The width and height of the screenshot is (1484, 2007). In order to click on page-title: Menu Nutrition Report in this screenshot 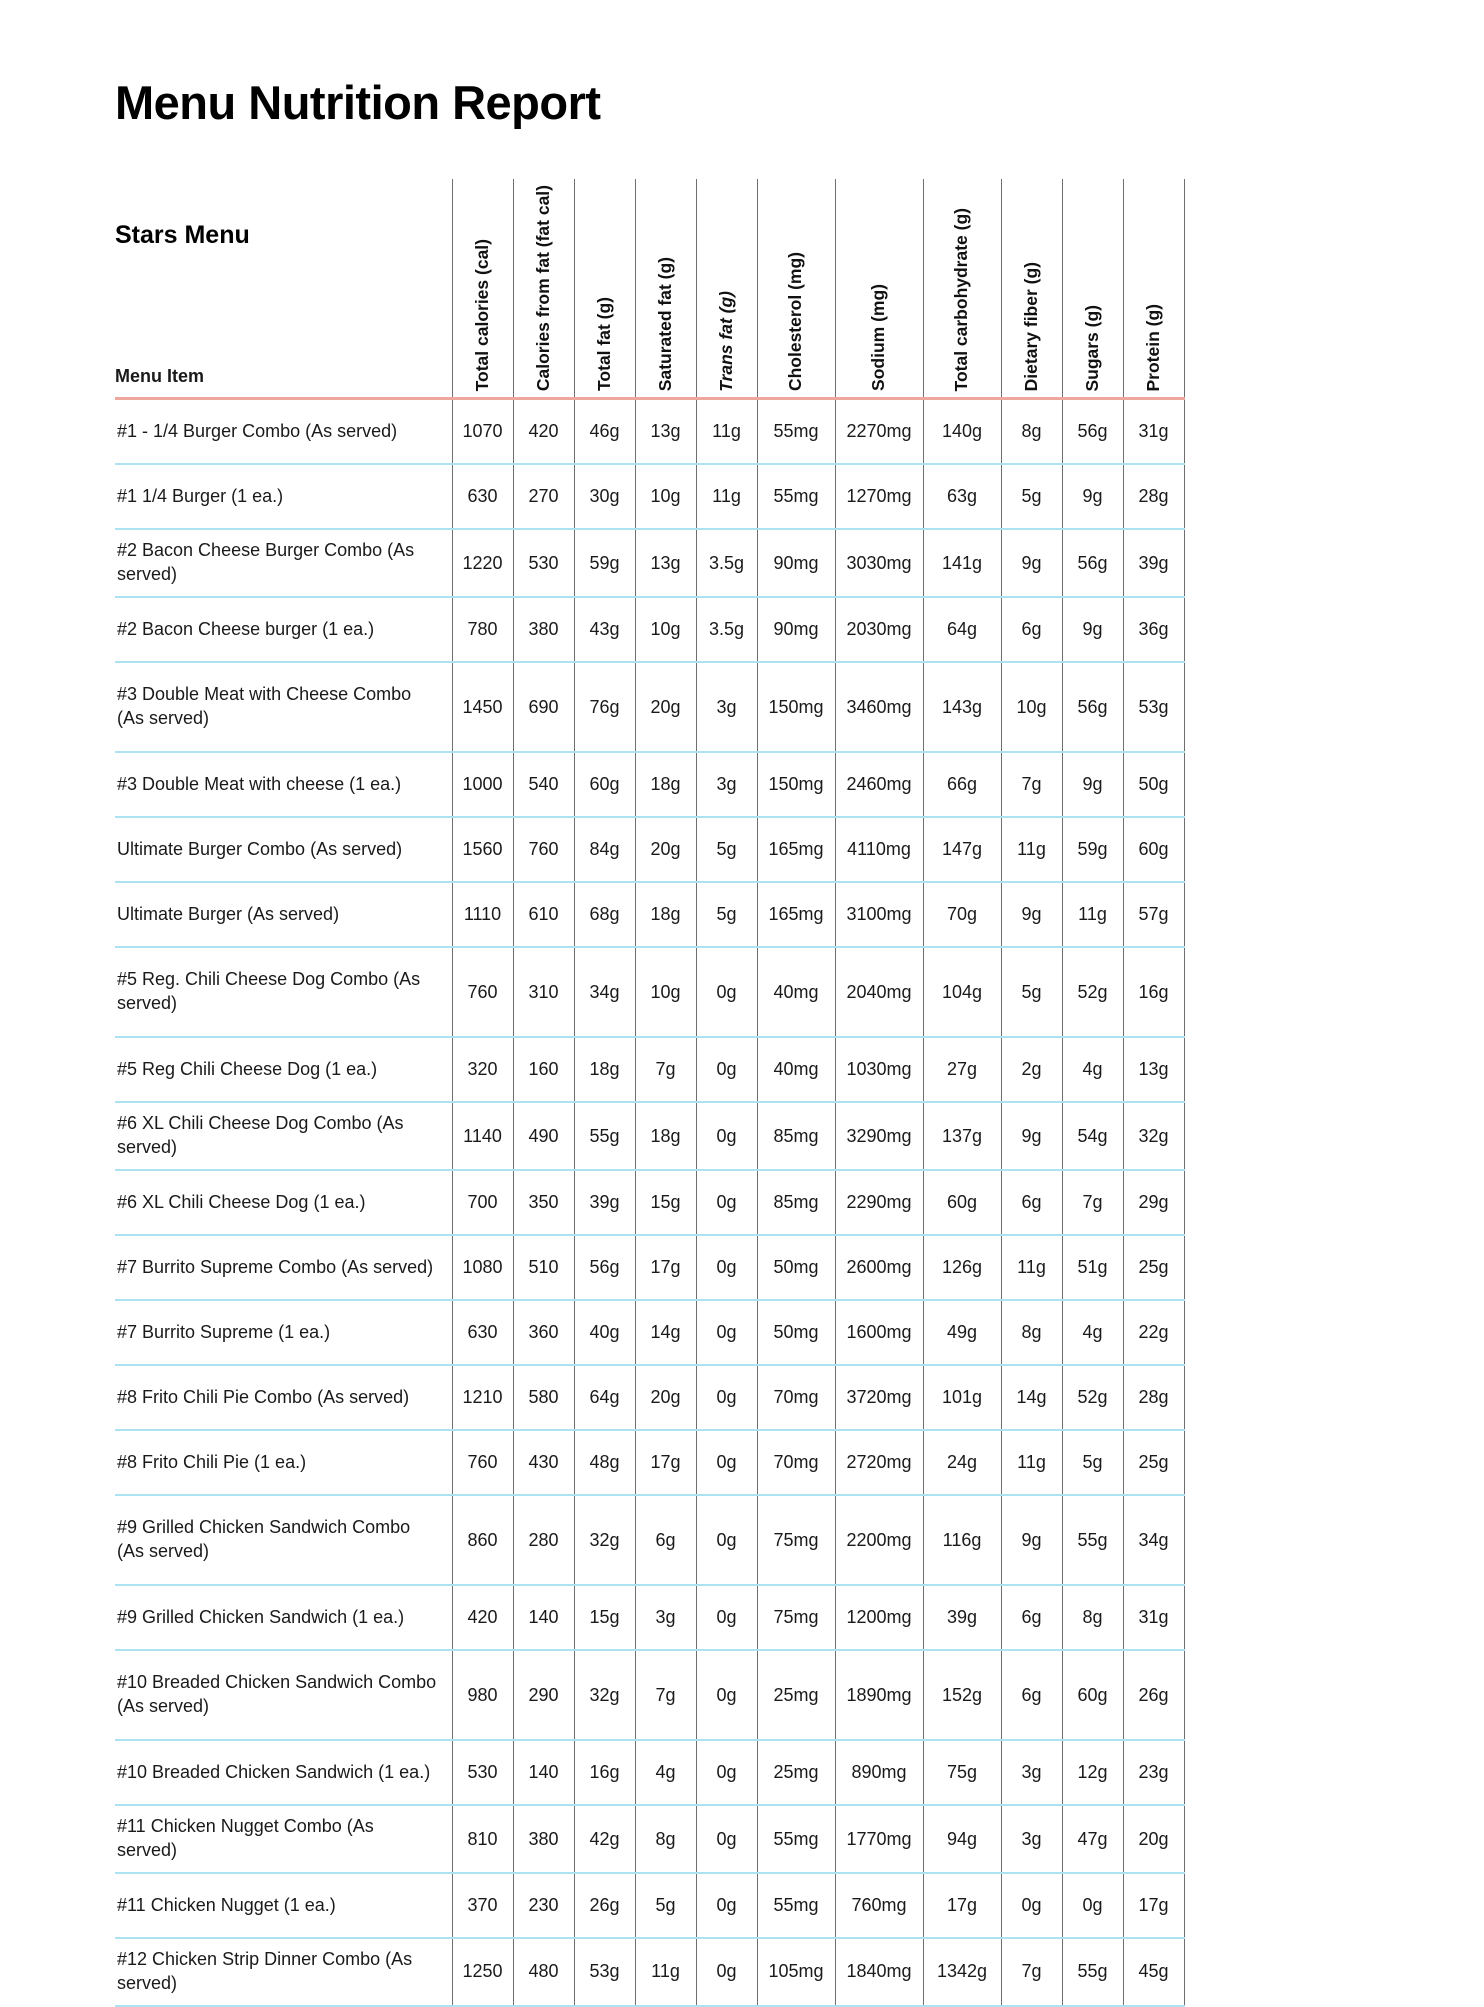, I will do `click(358, 102)`.